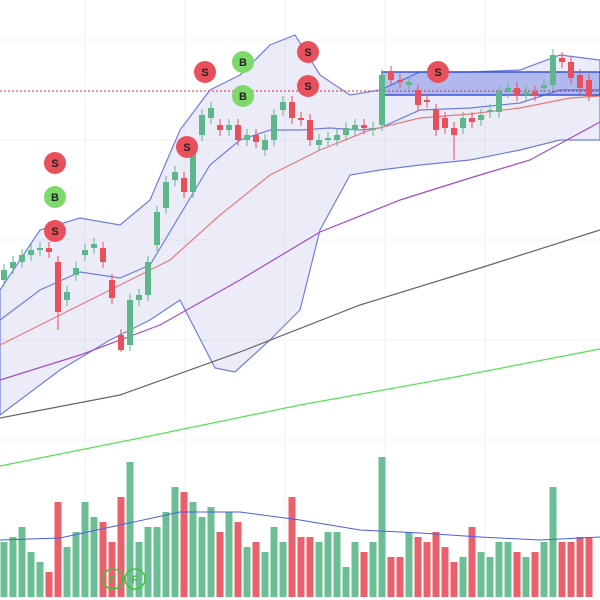  I want to click on range-box, so click(490, 83).